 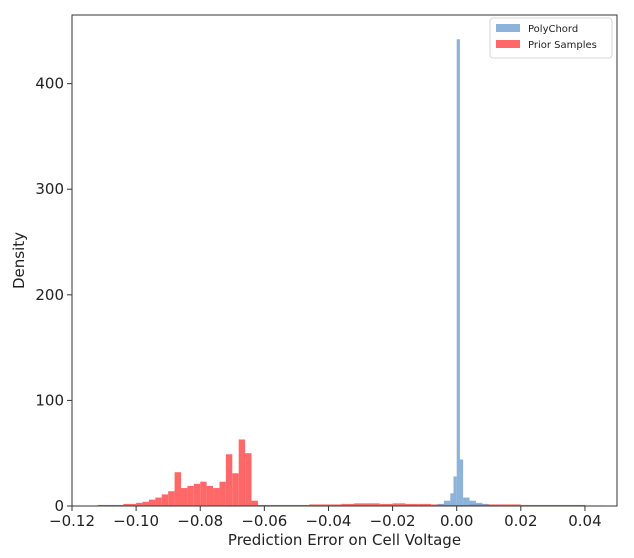 What do you see at coordinates (264, 521) in the screenshot?
I see `x-tick-label: −0.06` at bounding box center [264, 521].